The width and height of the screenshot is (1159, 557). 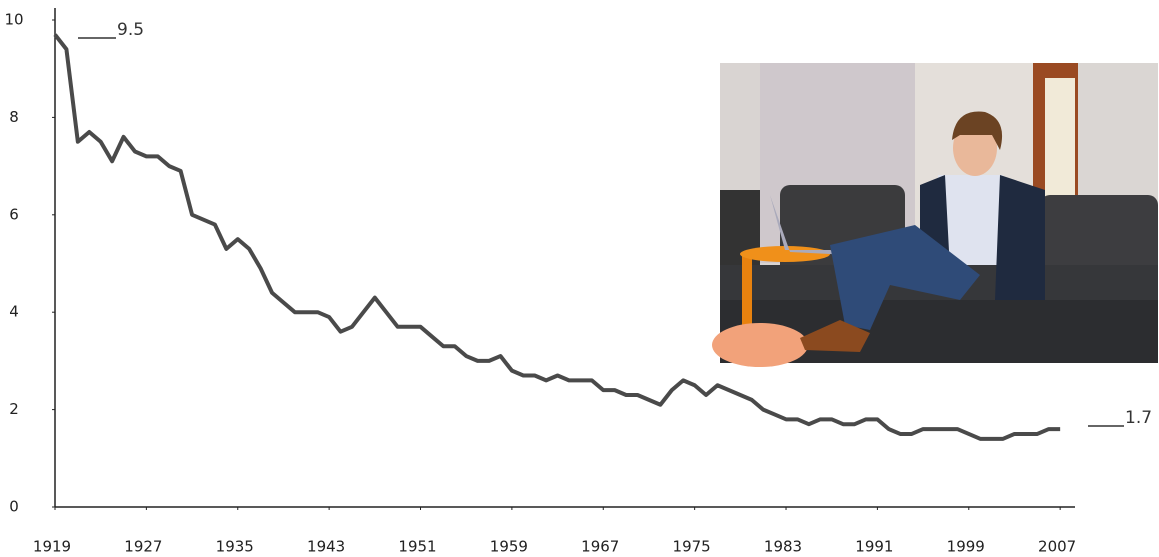 What do you see at coordinates (235, 547) in the screenshot?
I see `x-tick-label: 1935` at bounding box center [235, 547].